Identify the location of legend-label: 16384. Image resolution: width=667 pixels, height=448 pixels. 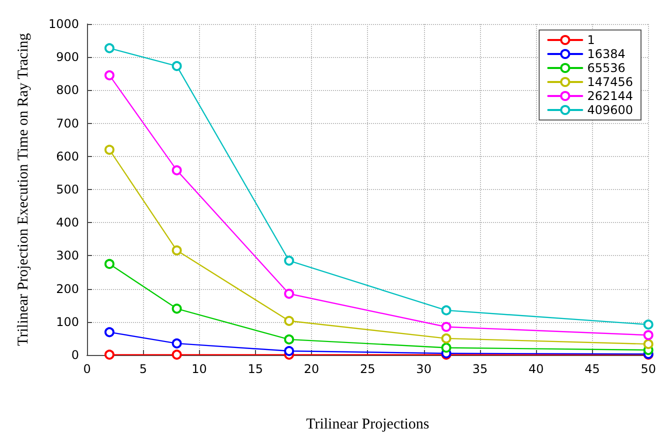
(606, 54).